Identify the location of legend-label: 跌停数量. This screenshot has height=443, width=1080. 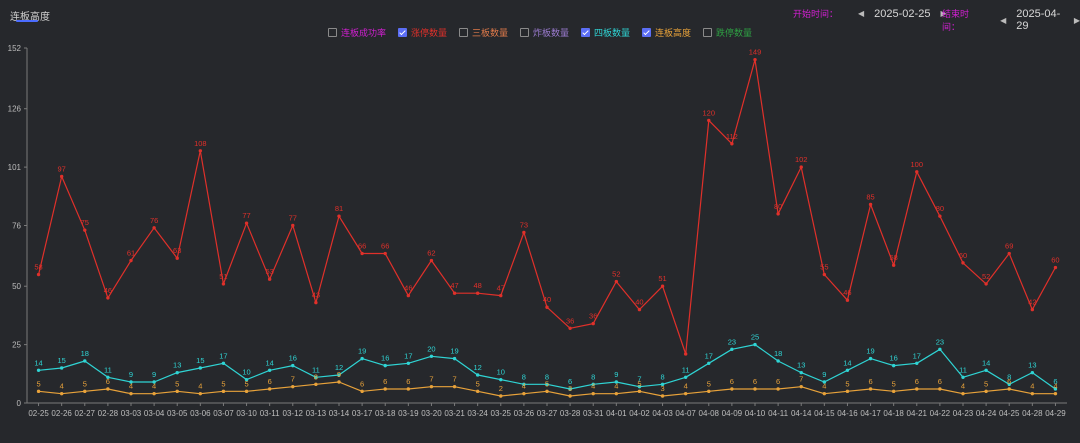
(734, 33).